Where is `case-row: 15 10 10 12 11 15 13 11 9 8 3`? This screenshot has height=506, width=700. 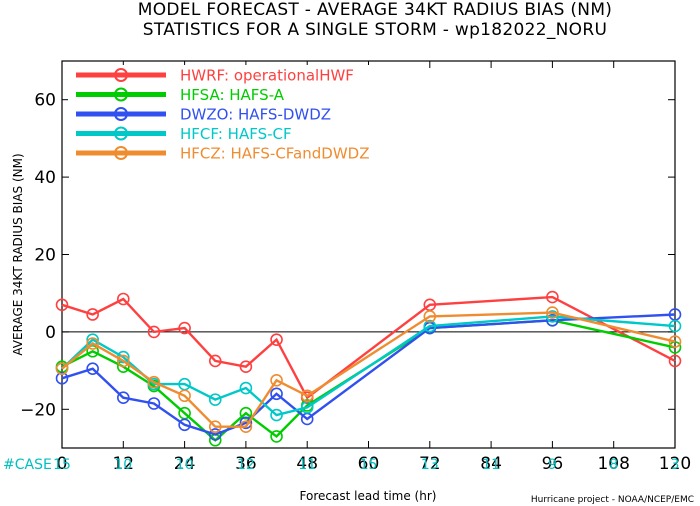 case-row: 15 10 10 12 11 15 13 11 9 8 3 is located at coordinates (366, 465).